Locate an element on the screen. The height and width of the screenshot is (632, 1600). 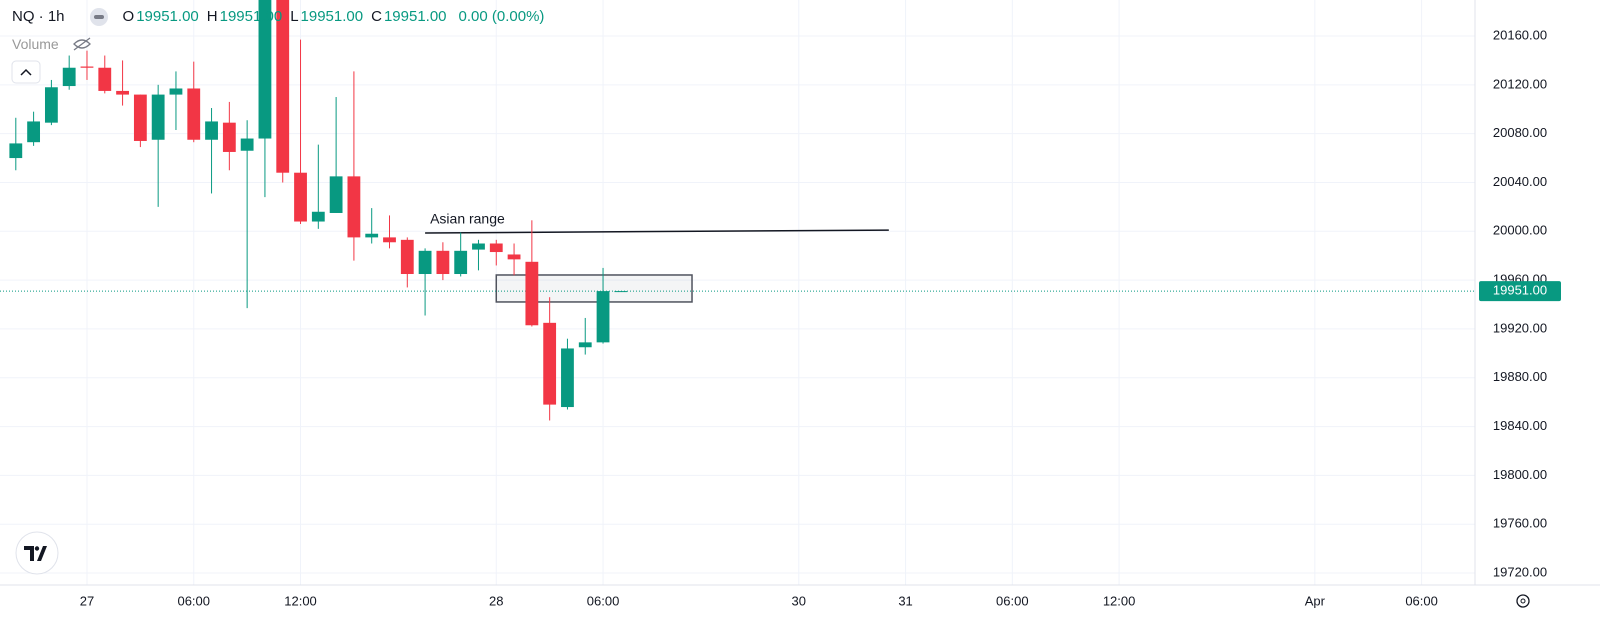
logo-mark is located at coordinates (35, 553).